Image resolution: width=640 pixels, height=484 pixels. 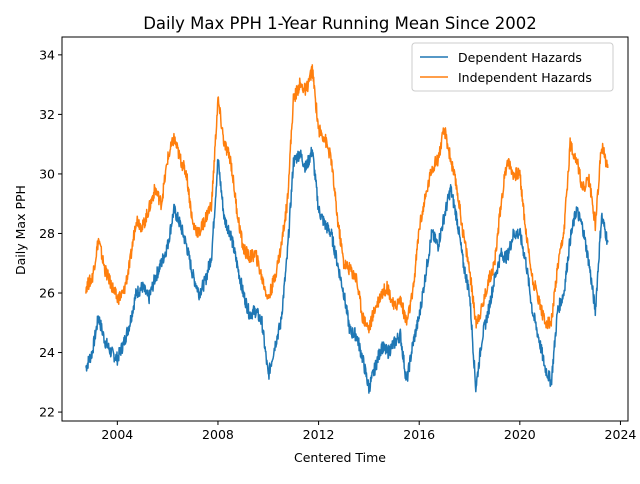 What do you see at coordinates (520, 57) in the screenshot?
I see `legend-label-dependent: Dependent Hazards` at bounding box center [520, 57].